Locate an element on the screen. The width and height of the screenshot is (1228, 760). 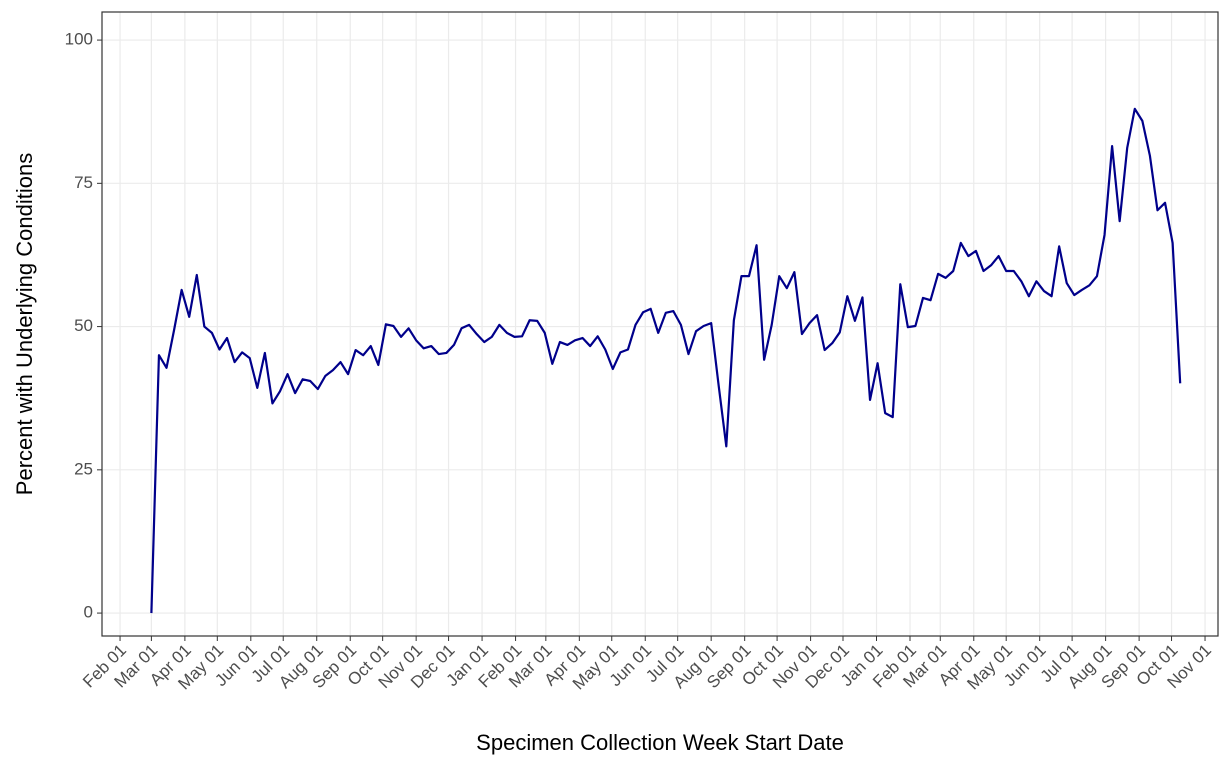
y-tick-label: 0 is located at coordinates (88, 612).